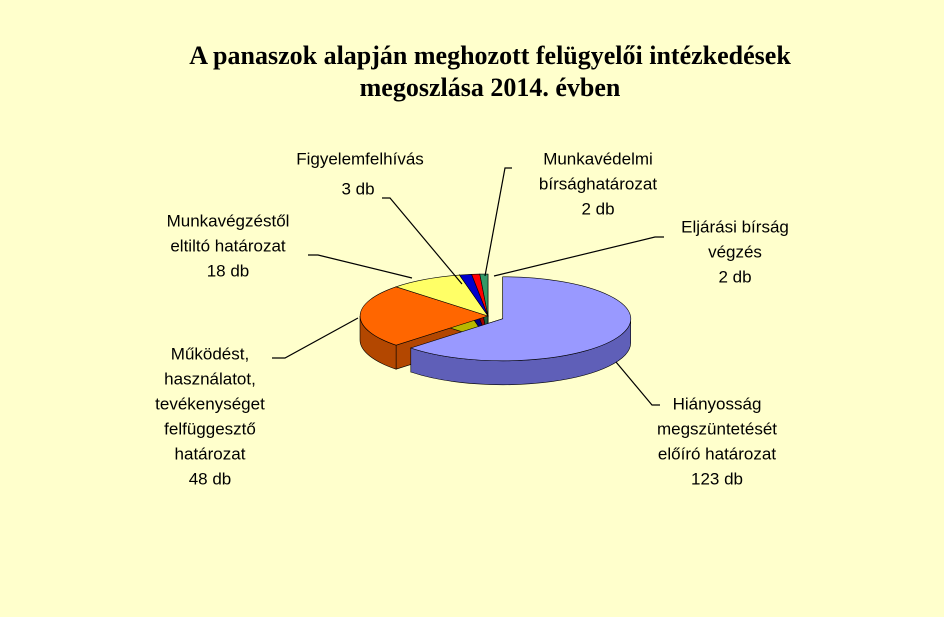 This screenshot has width=944, height=617. I want to click on data-label-value: 3 db, so click(357, 188).